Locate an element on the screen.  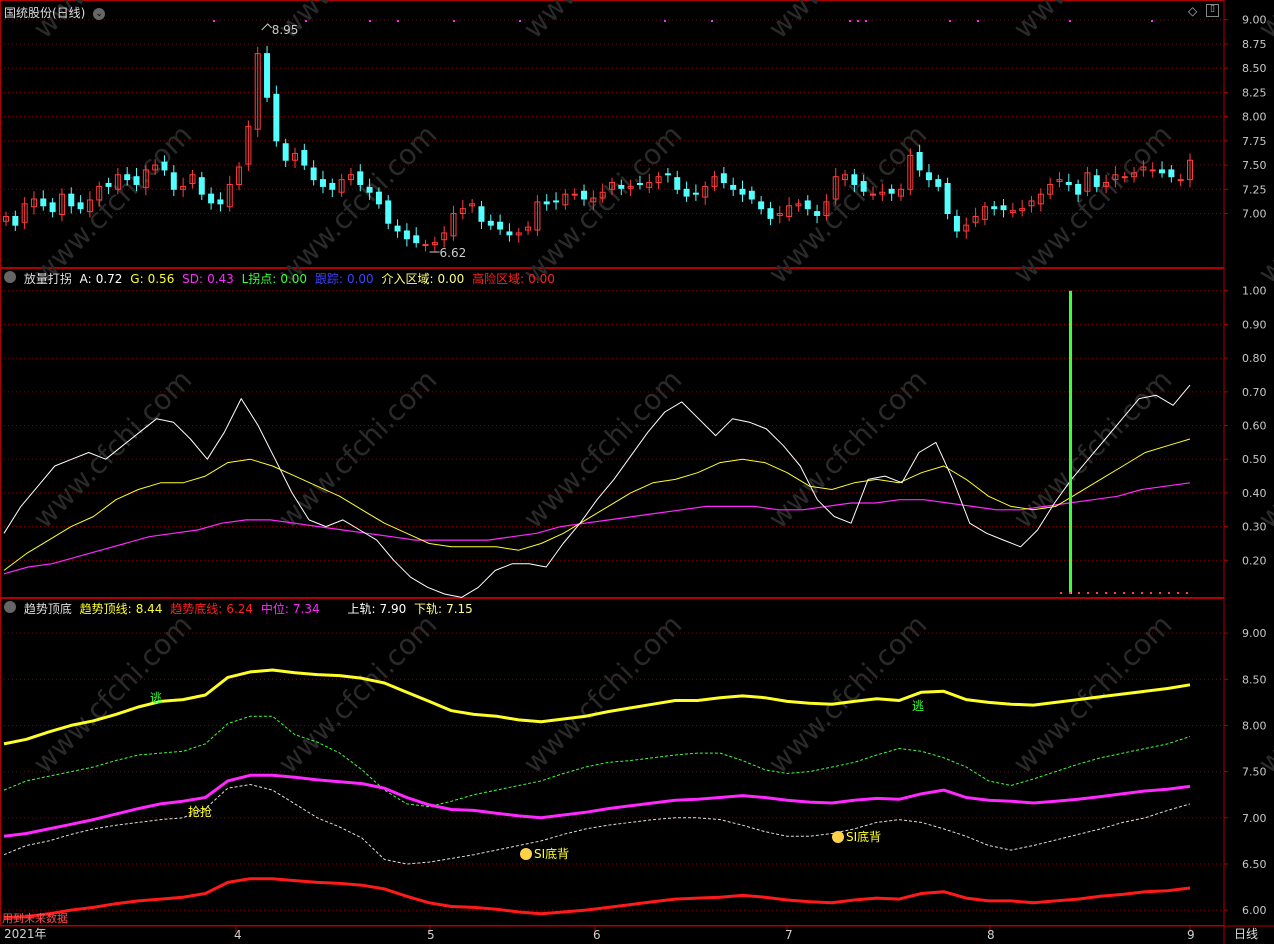
series-bottom-line is located at coordinates (597, 898).